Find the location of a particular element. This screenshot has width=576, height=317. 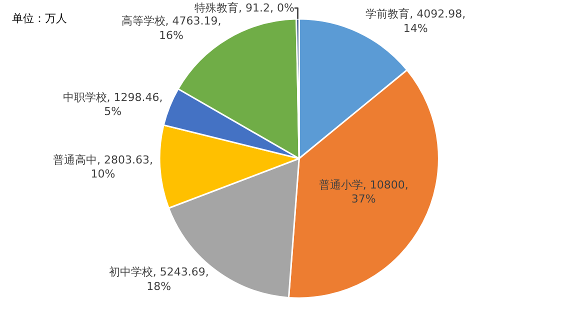

slice-label: 普通高中, 2803.63, 10% is located at coordinates (102, 167).